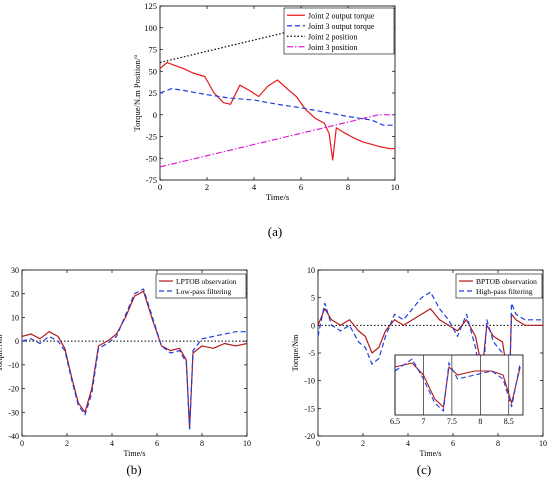  Describe the element at coordinates (341, 26) in the screenshot. I see `legend-label-2: Joint 3 output torque` at that location.